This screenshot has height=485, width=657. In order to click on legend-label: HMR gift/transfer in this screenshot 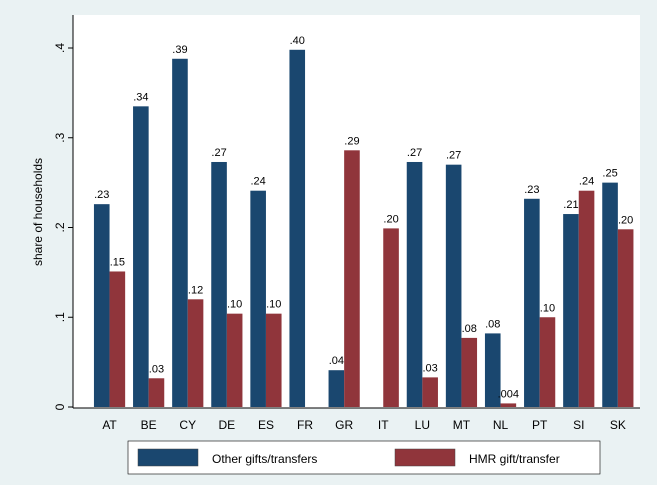, I will do `click(514, 459)`.